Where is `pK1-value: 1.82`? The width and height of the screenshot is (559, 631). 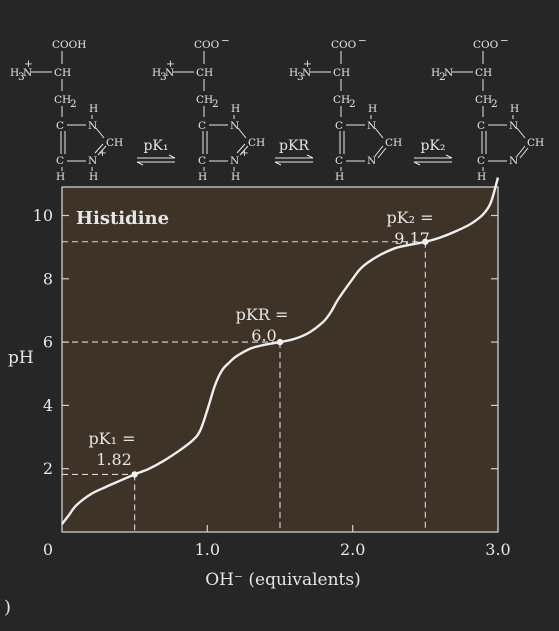
pK1-value: 1.82 is located at coordinates (114, 459).